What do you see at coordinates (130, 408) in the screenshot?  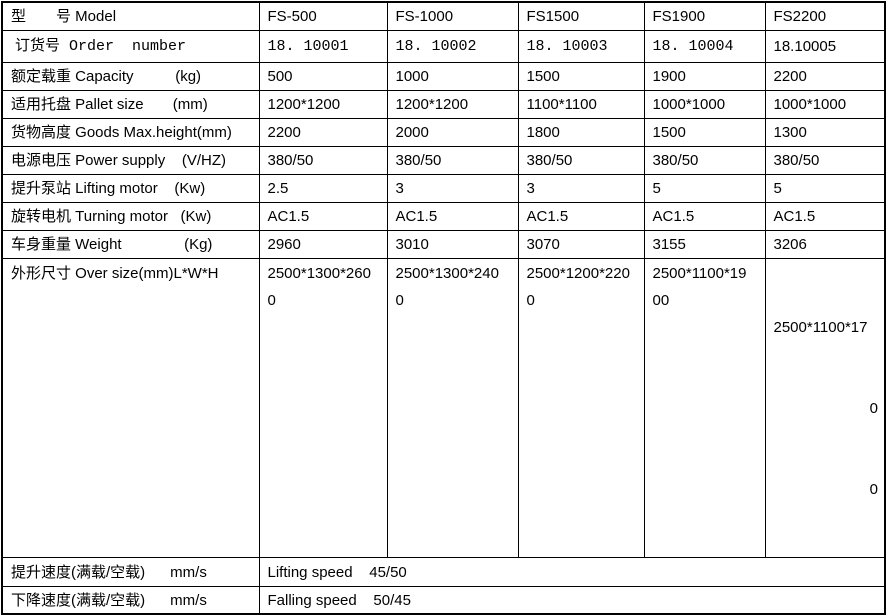 I see `oversize-label-cell: 外形尺寸 Over size(mm)L*W*H` at bounding box center [130, 408].